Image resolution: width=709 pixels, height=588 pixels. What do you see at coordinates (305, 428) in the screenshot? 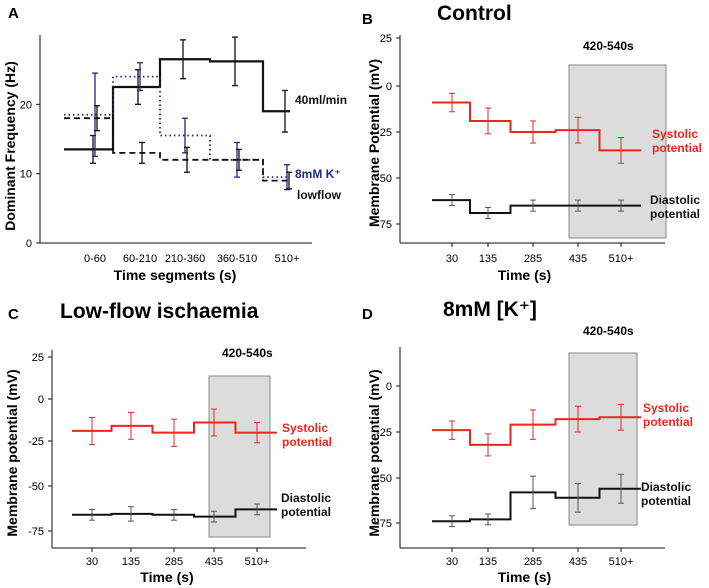
I see `panel-c-systolic-label: Systolic` at bounding box center [305, 428].